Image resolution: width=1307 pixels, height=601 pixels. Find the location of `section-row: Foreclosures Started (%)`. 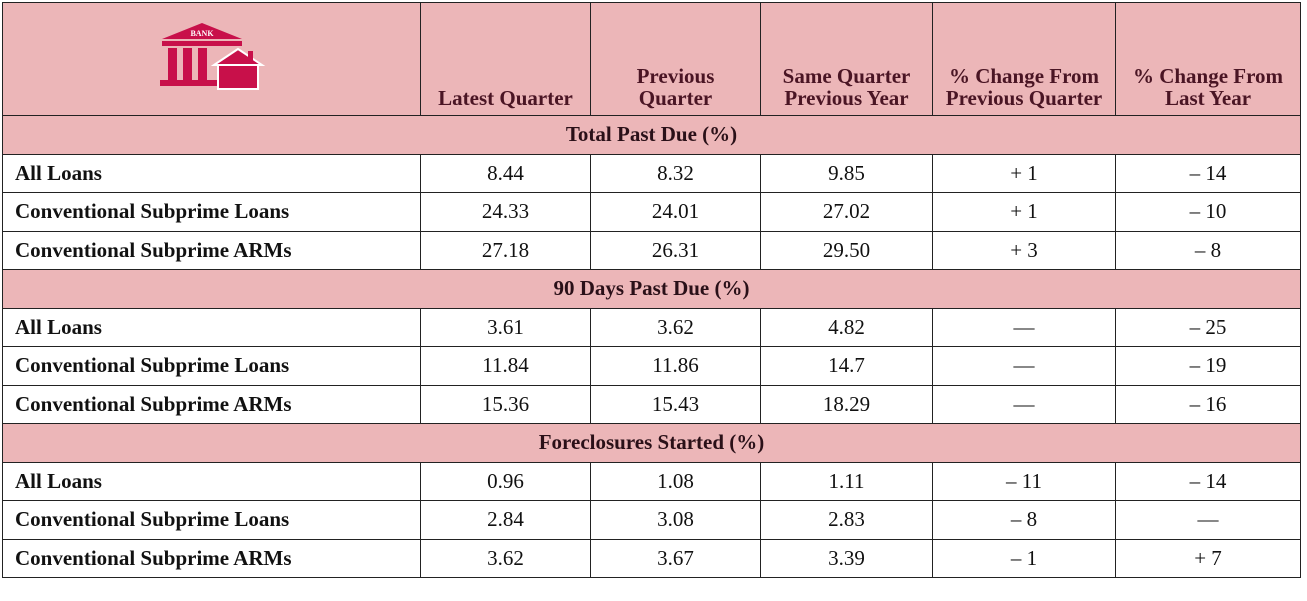

section-row: Foreclosures Started (%) is located at coordinates (651, 443).